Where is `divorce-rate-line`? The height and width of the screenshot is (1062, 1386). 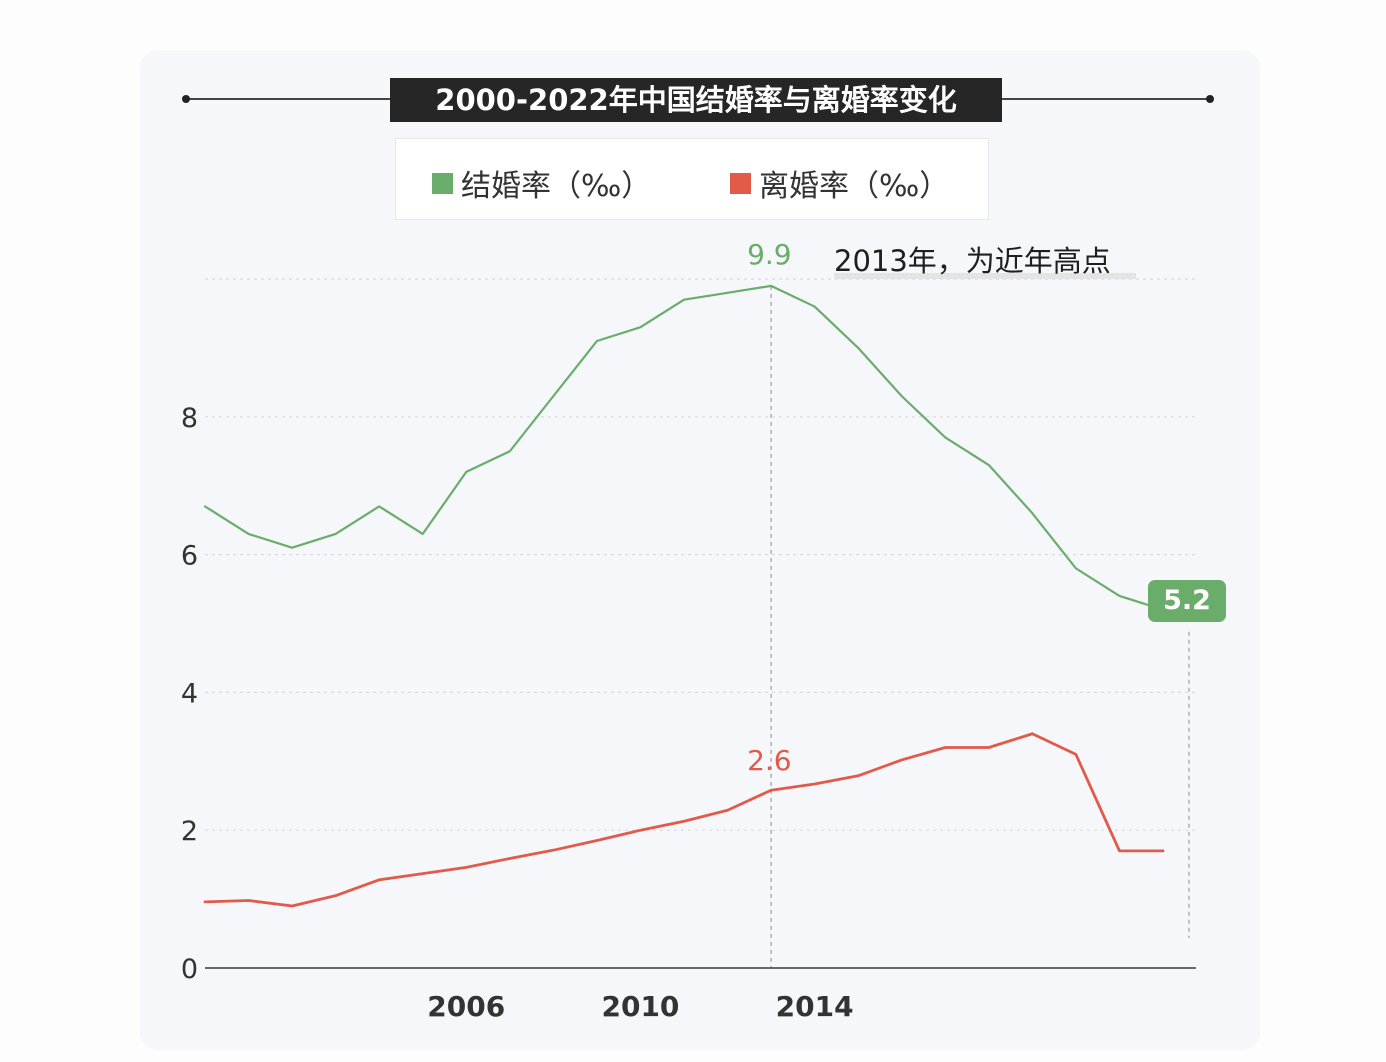
divorce-rate-line is located at coordinates (684, 820).